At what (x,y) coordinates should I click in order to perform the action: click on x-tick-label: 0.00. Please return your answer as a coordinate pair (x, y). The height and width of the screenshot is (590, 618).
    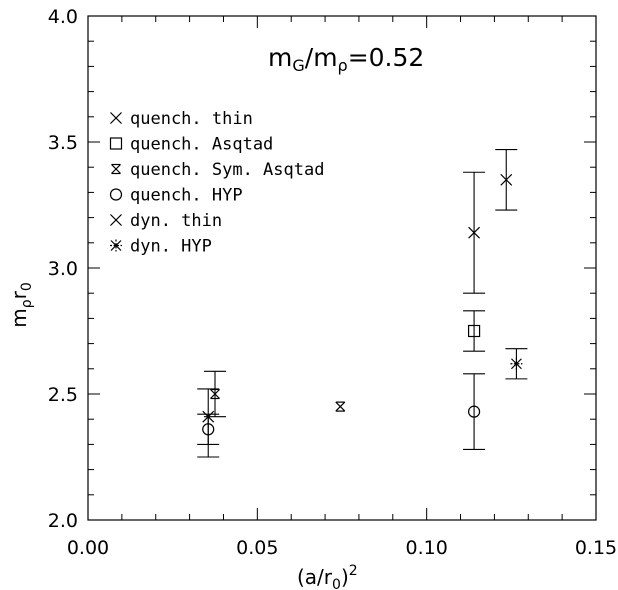
    Looking at the image, I should click on (88, 548).